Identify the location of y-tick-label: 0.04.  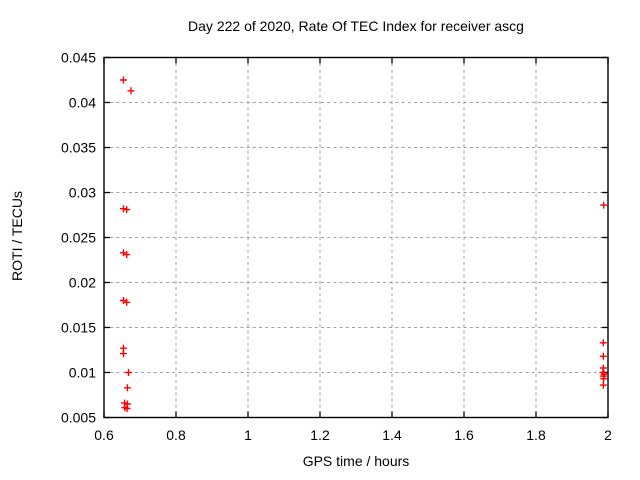
(82, 103).